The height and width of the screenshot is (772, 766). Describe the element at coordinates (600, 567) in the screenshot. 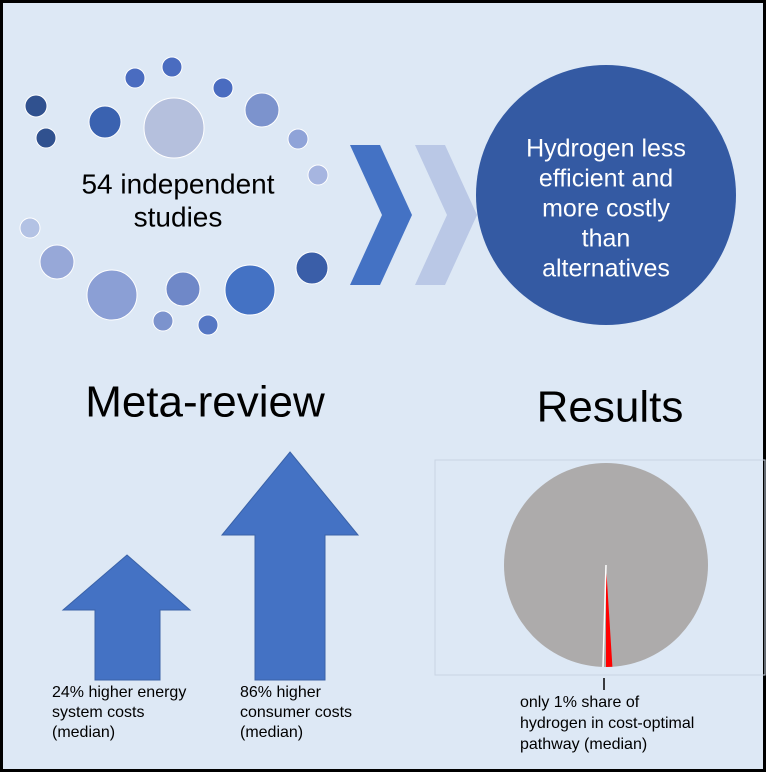

I see `pie-panel` at that location.